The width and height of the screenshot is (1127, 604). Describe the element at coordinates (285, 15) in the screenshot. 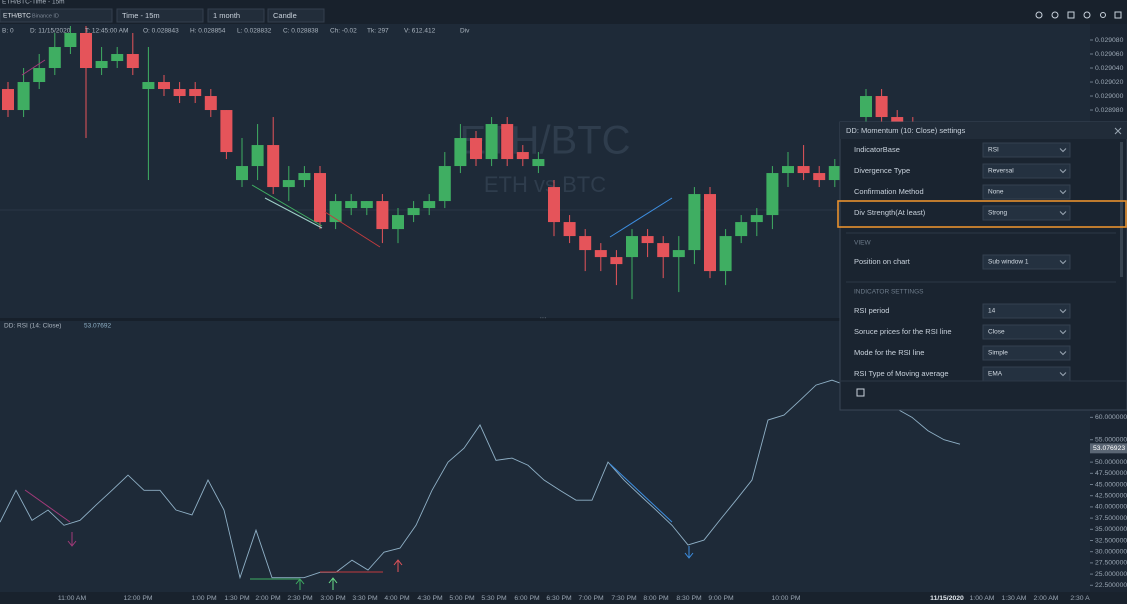

I see `chart-style: Candle` at that location.